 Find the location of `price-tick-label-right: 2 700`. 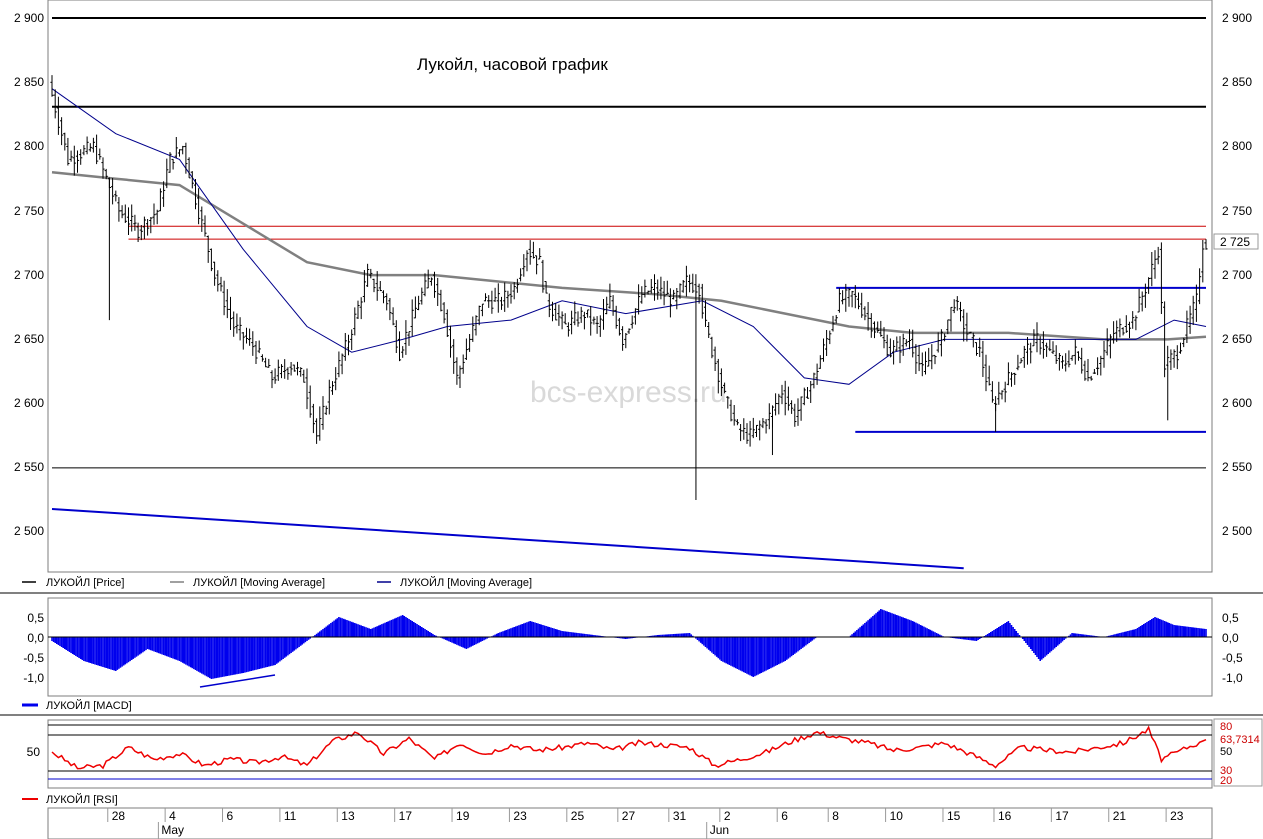

price-tick-label-right: 2 700 is located at coordinates (1237, 275).